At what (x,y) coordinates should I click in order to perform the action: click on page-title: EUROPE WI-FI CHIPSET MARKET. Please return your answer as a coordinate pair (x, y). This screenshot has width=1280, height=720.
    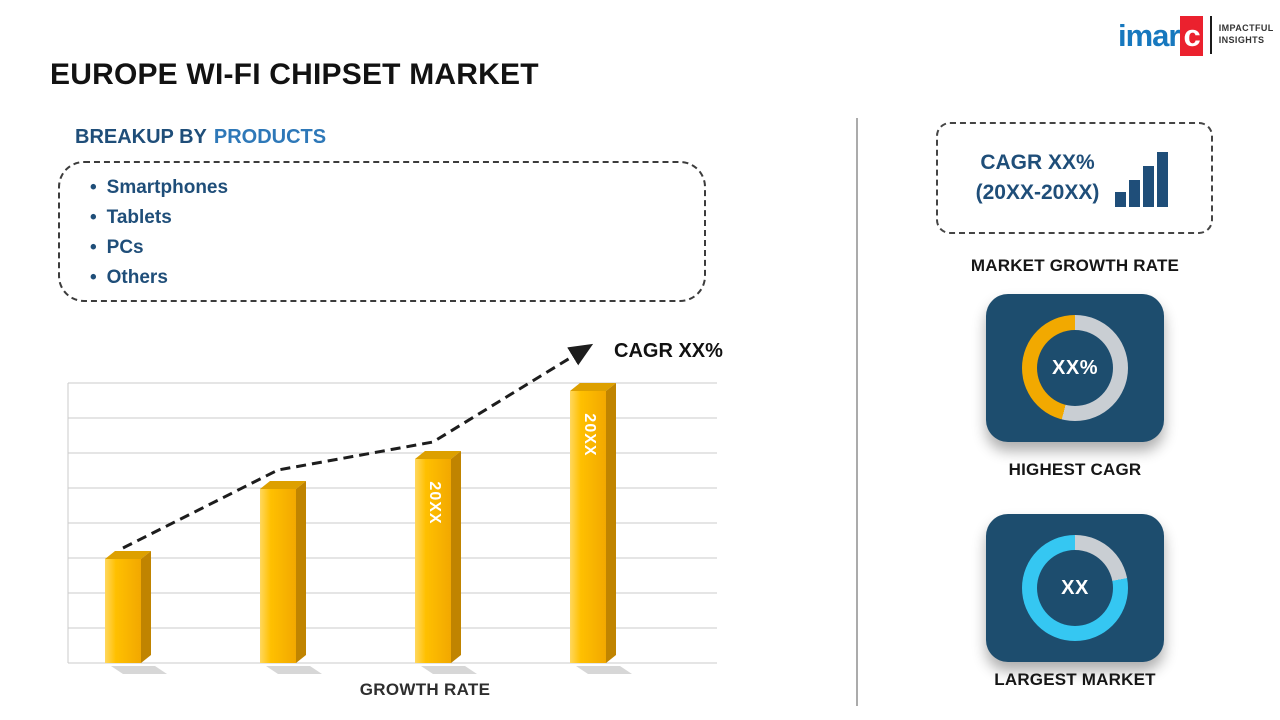
    Looking at the image, I should click on (294, 74).